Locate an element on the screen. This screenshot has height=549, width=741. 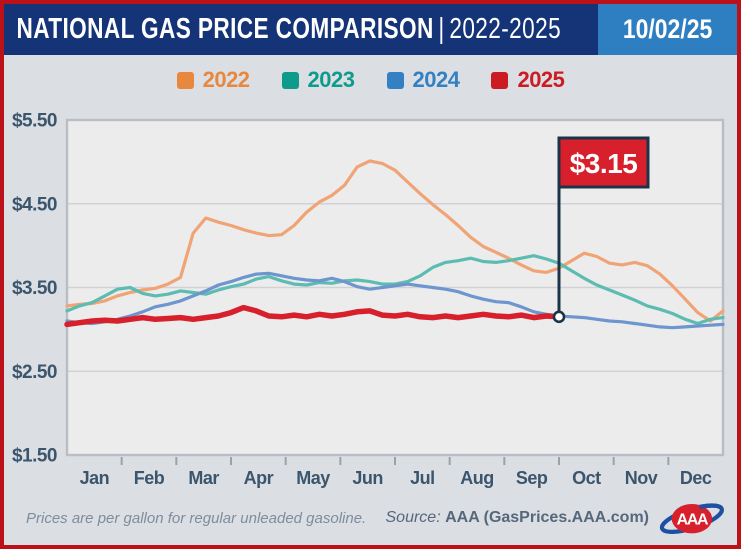
x-axis-label-Jan: Jan is located at coordinates (95, 478).